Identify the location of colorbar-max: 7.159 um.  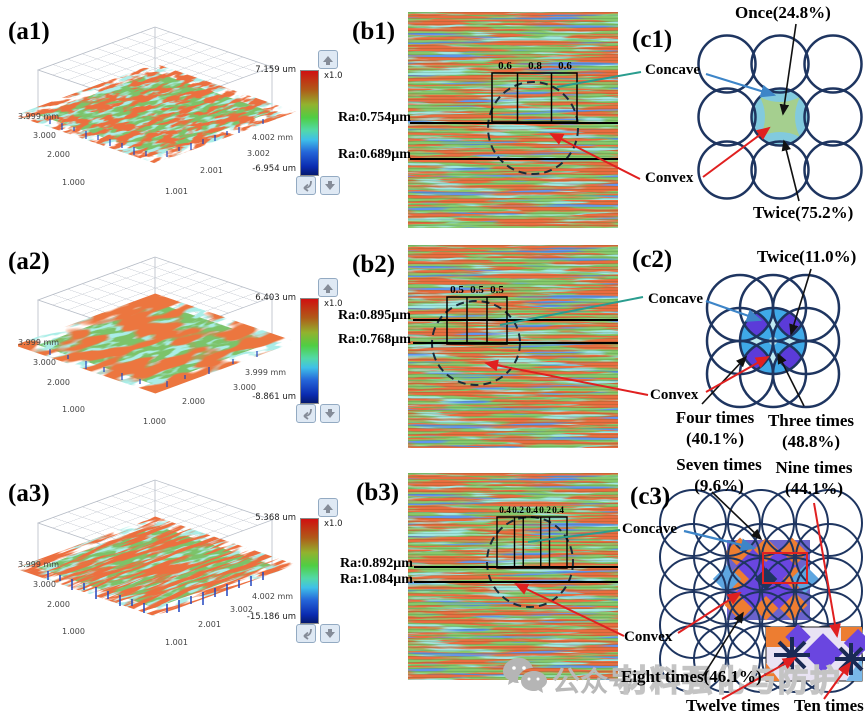
(275, 70).